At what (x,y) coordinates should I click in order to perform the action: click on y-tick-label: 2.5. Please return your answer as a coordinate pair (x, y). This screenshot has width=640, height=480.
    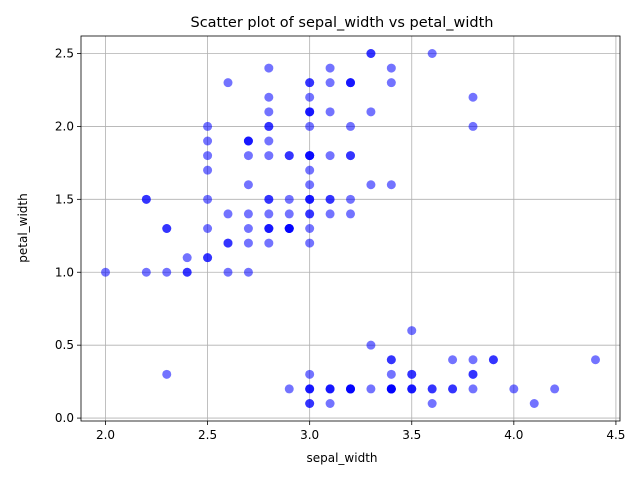
    Looking at the image, I should click on (64, 54).